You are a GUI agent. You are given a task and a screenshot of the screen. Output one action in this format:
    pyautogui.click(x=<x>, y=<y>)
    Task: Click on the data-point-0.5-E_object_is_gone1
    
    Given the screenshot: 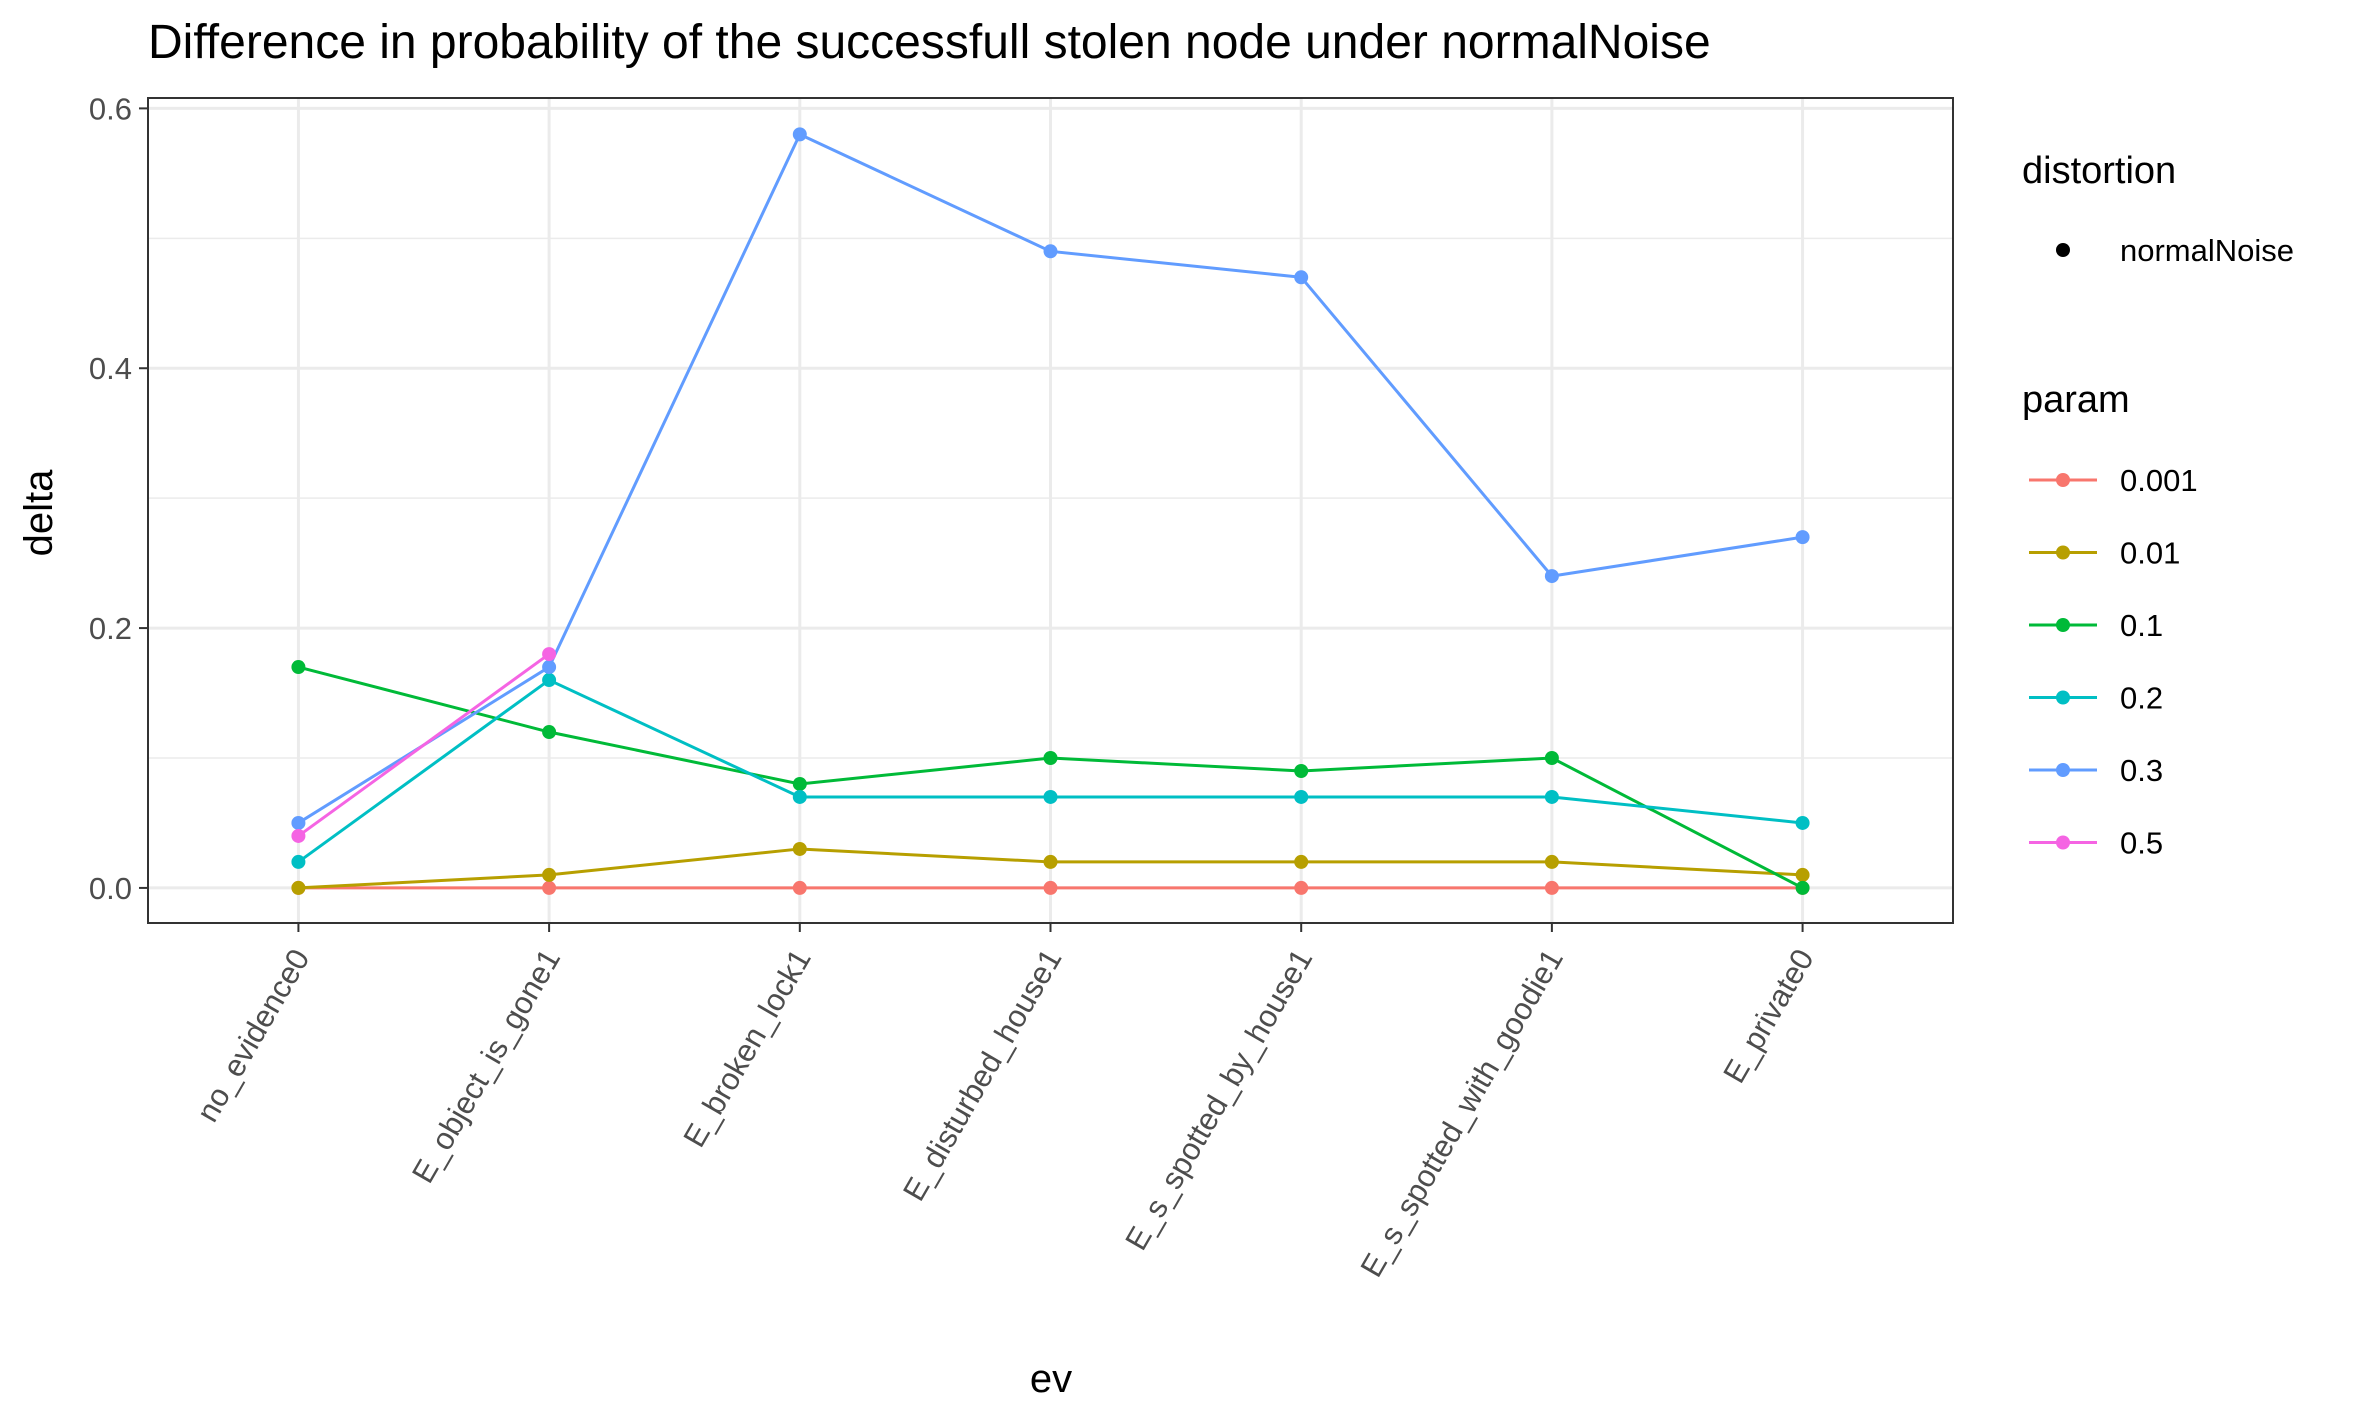 What is the action you would take?
    pyautogui.click(x=549, y=654)
    